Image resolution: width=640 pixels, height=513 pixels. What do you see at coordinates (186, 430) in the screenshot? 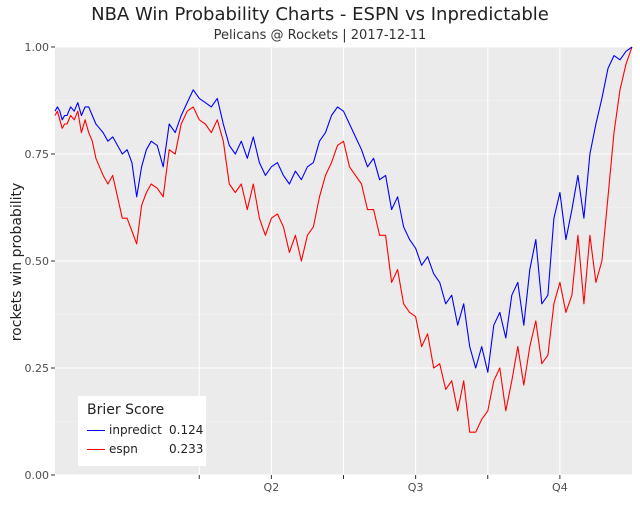
I see `legend-score-inpredict: 0.124` at bounding box center [186, 430].